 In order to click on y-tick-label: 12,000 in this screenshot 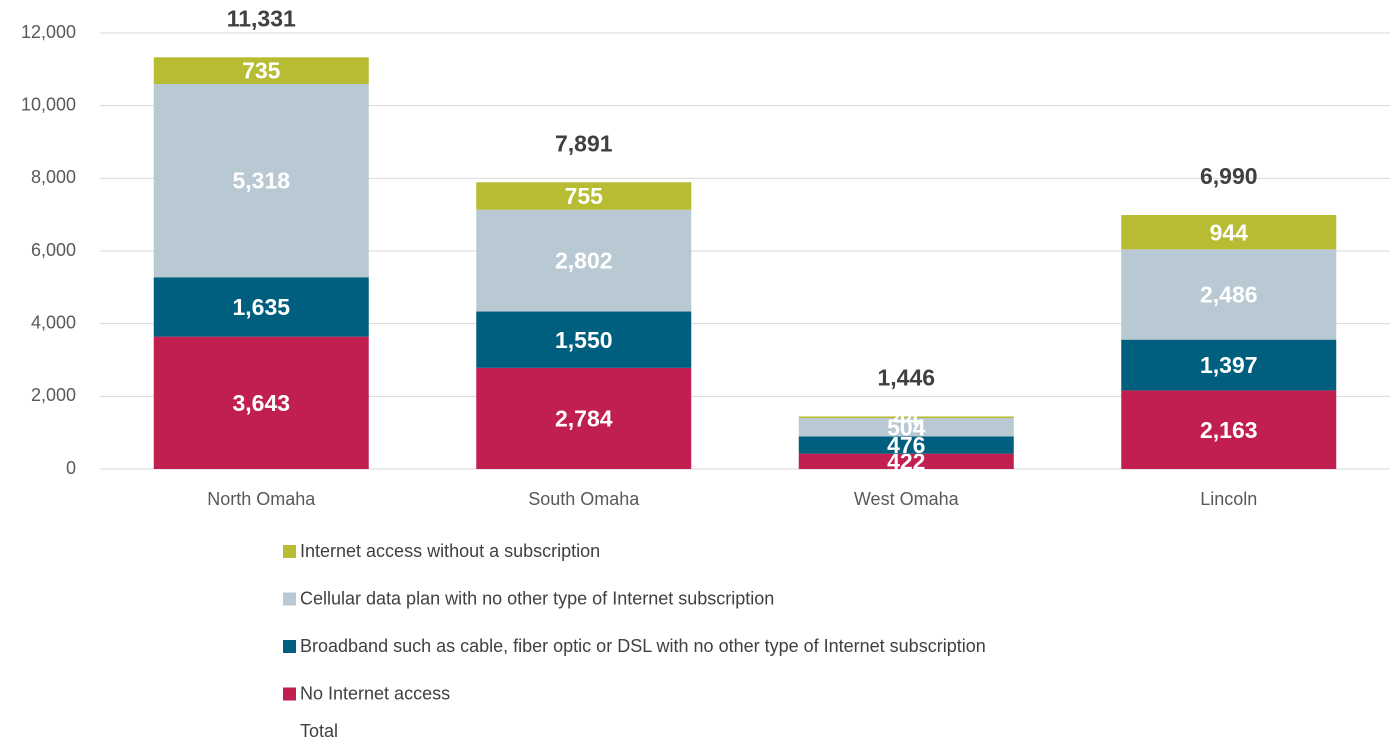, I will do `click(48, 32)`.